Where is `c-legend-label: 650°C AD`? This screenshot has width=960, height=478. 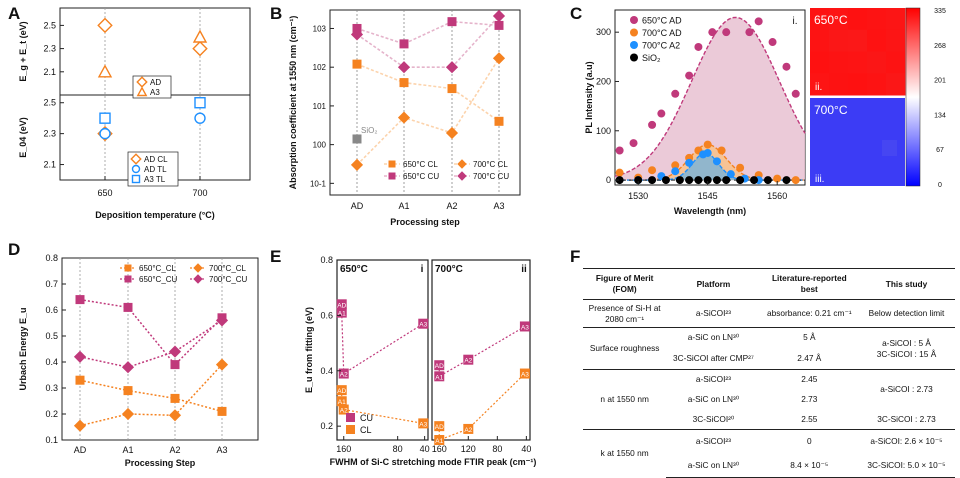
c-legend-label: 650°C AD is located at coordinates (662, 21).